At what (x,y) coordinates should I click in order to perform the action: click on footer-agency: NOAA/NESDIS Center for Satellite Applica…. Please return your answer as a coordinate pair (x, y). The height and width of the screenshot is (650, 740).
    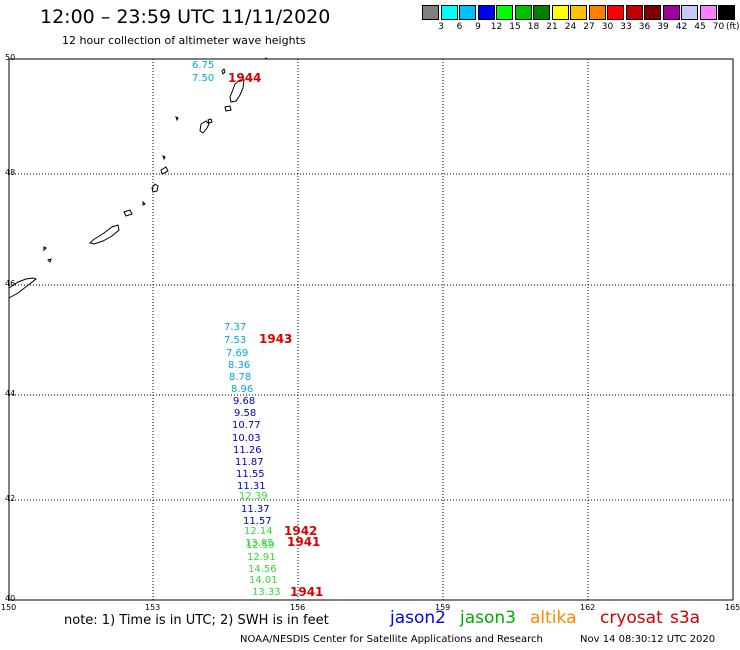
    Looking at the image, I should click on (391, 639).